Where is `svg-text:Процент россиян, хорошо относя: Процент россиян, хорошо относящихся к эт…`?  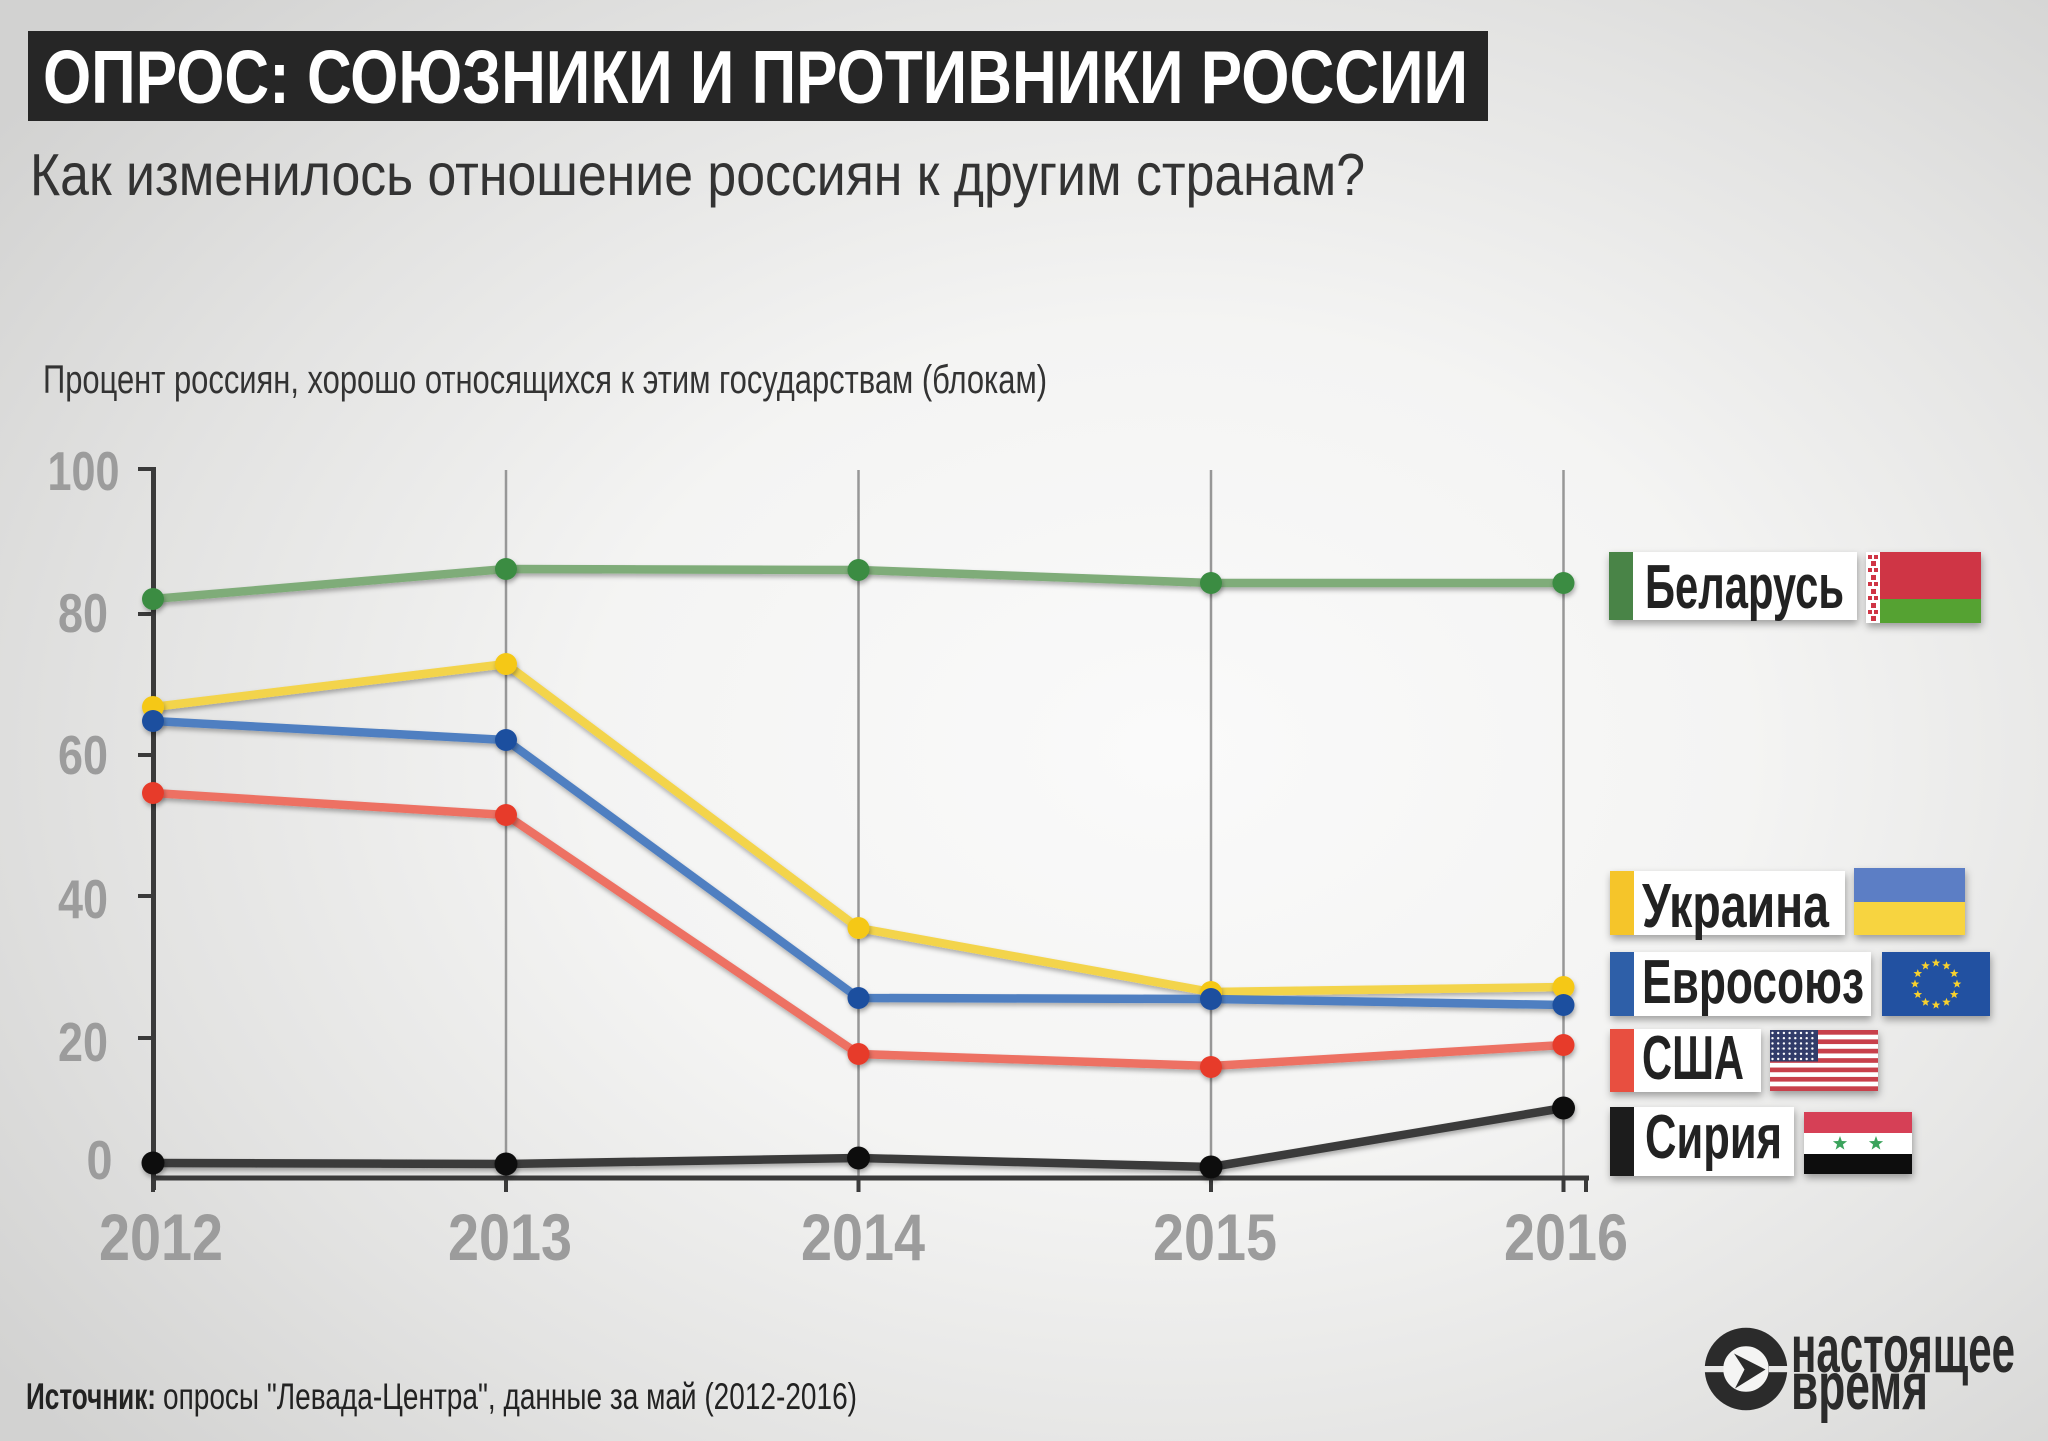 svg-text:Процент россиян, хорошо относя: Процент россиян, хорошо относящихся к эт… is located at coordinates (545, 380).